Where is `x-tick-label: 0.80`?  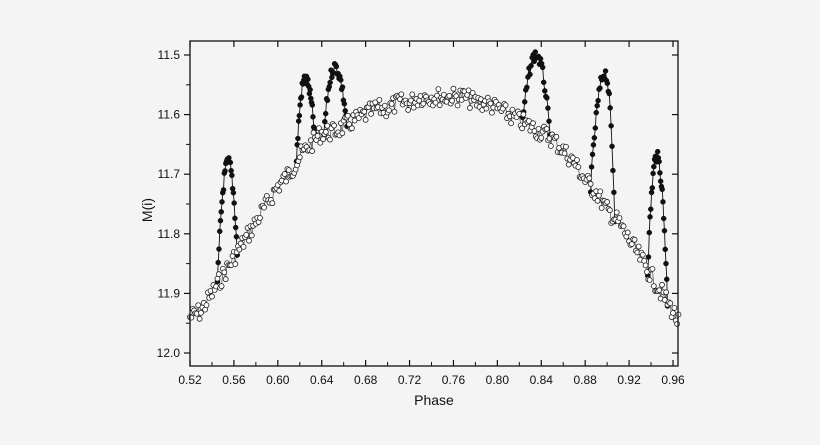
x-tick-label: 0.80 is located at coordinates (498, 380).